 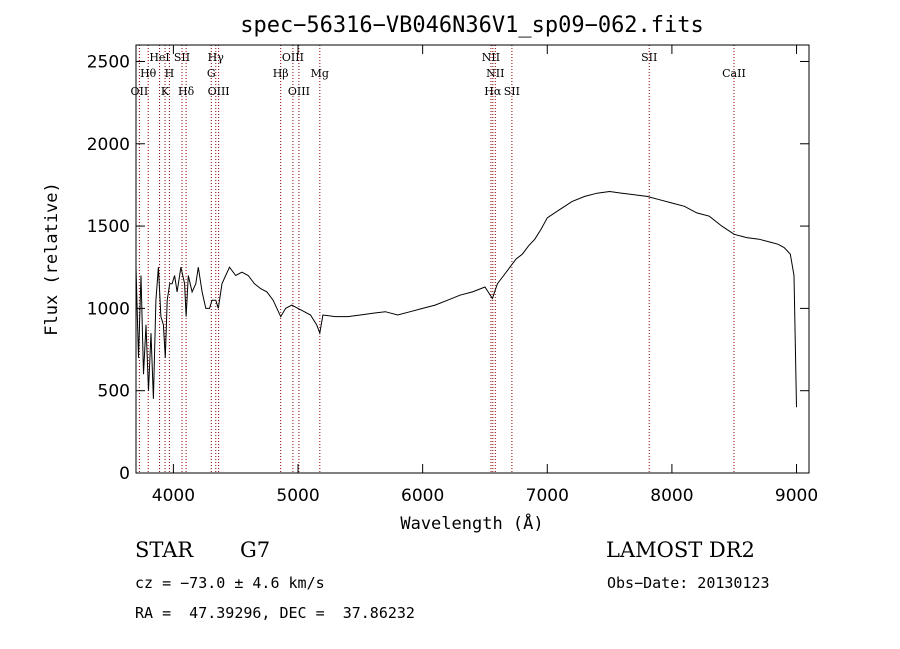 I want to click on y-tick-label: 500, so click(x=114, y=392).